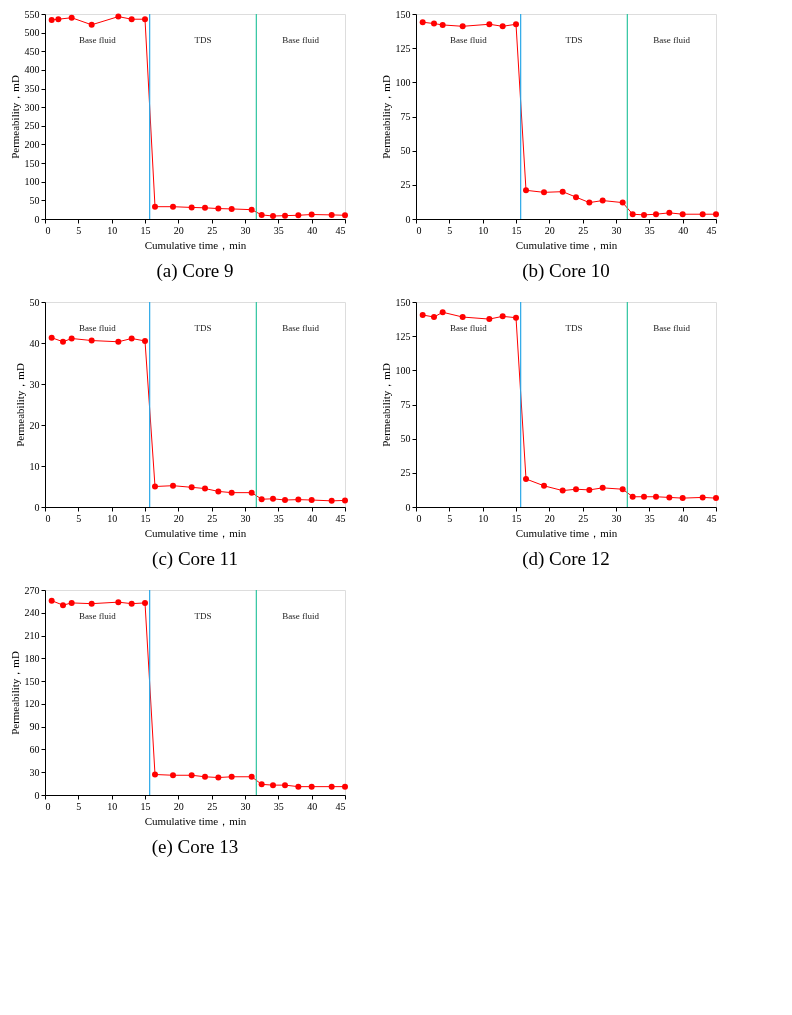 This screenshot has height=1015, width=792. Describe the element at coordinates (178, 518) in the screenshot. I see `x-tick-label: 20` at that location.